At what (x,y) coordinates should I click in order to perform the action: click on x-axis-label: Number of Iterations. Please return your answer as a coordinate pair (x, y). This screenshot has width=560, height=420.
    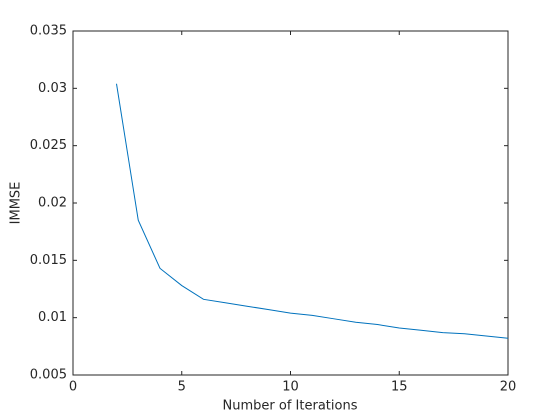
    Looking at the image, I should click on (290, 406).